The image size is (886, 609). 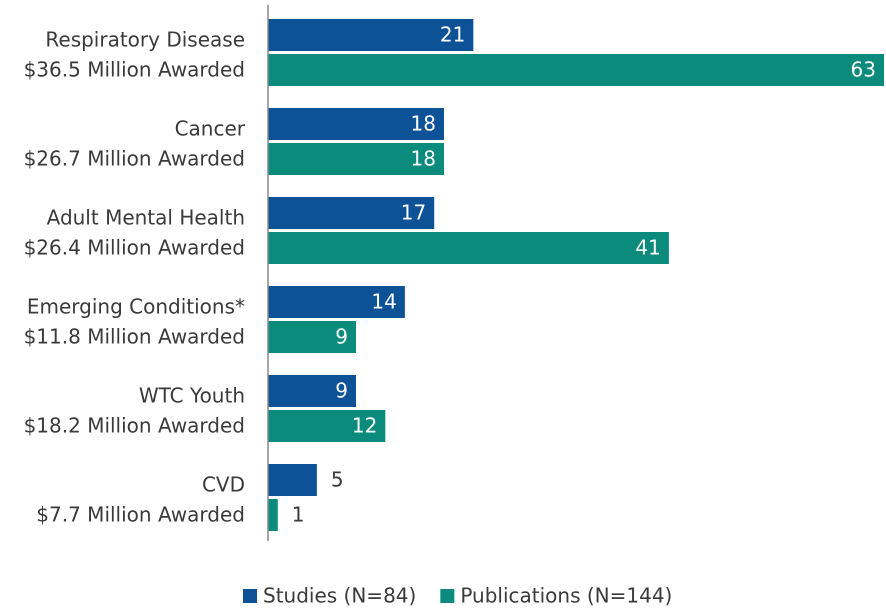 What do you see at coordinates (134, 426) in the screenshot?
I see `category-sublabel: $18.2 Million Awarded` at bounding box center [134, 426].